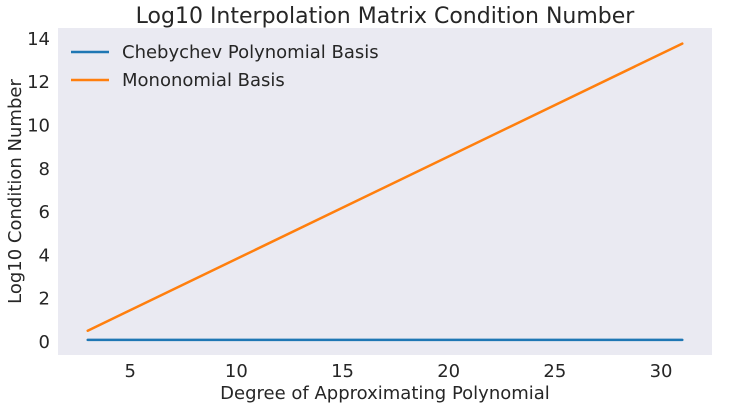  Describe the element at coordinates (38, 82) in the screenshot. I see `y-tick-label: 12` at that location.